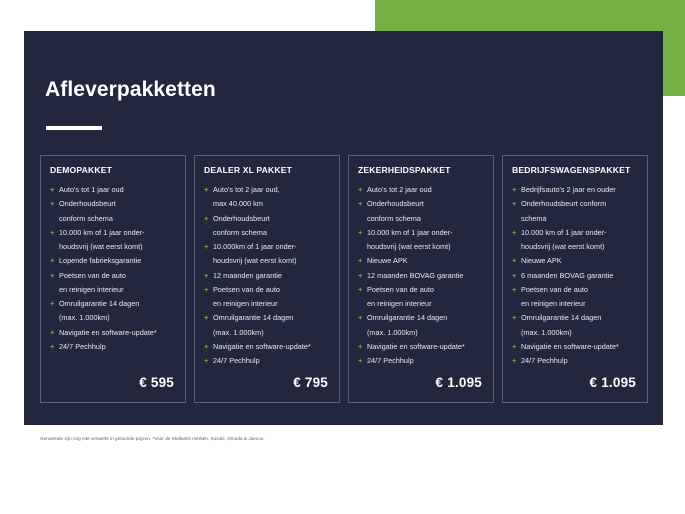  What do you see at coordinates (399, 189) in the screenshot?
I see `package-feature-label: Auto's tot 2 jaar oud` at bounding box center [399, 189].